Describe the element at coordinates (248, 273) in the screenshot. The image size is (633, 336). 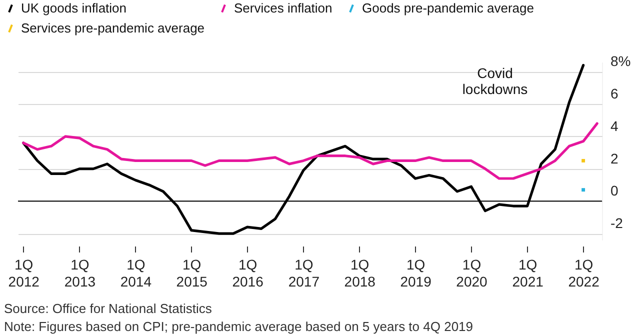
I see `x-tick-label: 1Q 2016` at that location.